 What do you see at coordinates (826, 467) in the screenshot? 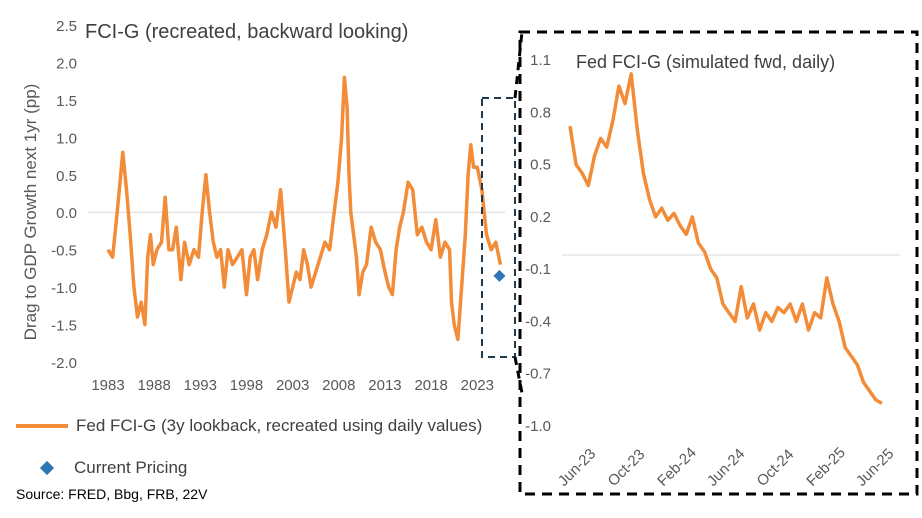
I see `right-x-tick-label: Feb-25` at bounding box center [826, 467].